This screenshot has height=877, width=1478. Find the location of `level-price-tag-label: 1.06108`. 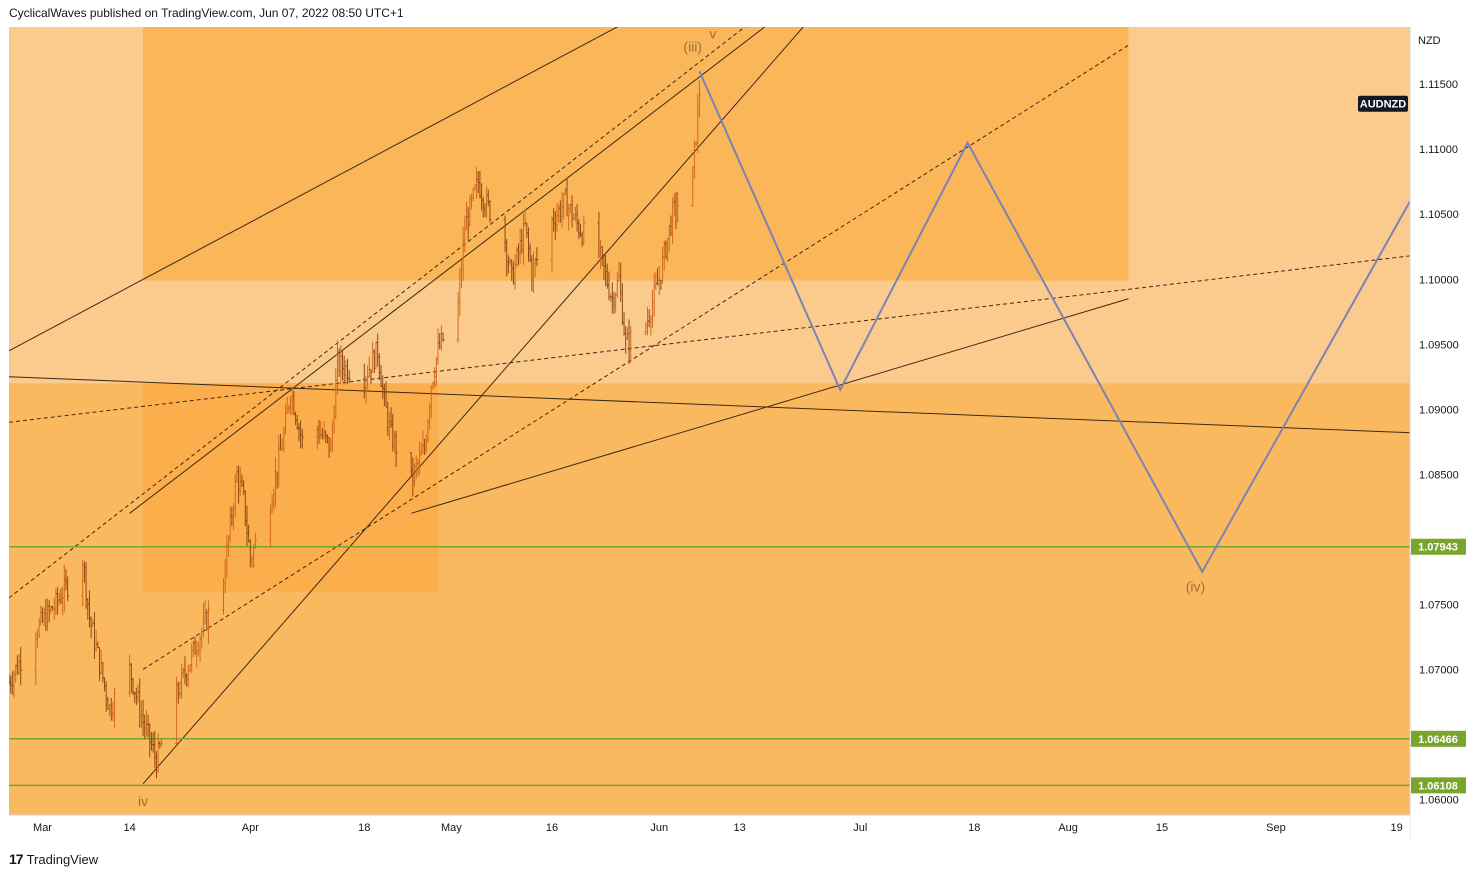

level-price-tag-label: 1.06108 is located at coordinates (1438, 786).